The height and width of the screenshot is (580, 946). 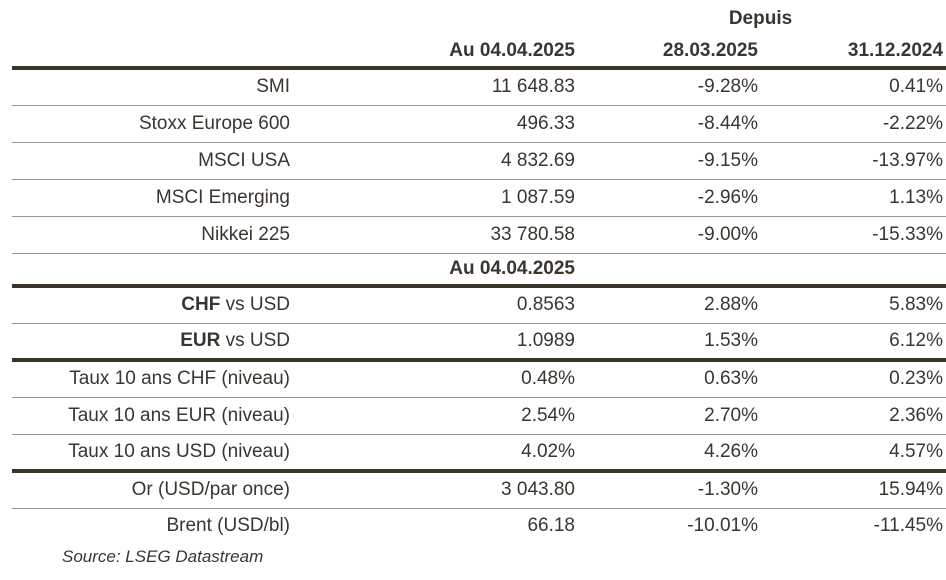 What do you see at coordinates (479, 234) in the screenshot?
I see `row-nikkei-225: Nikkei 225 33 780.58 -9.00% -15.33%` at bounding box center [479, 234].